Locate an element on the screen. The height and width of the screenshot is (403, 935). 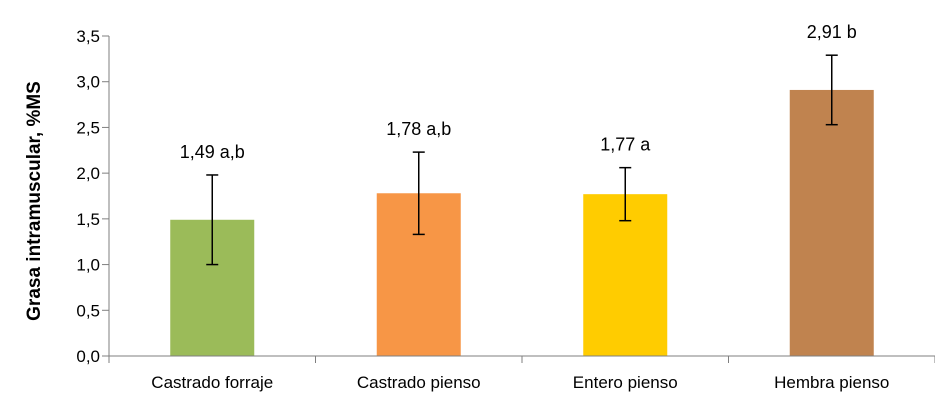
y-tick-label: 3,0 is located at coordinates (88, 82).